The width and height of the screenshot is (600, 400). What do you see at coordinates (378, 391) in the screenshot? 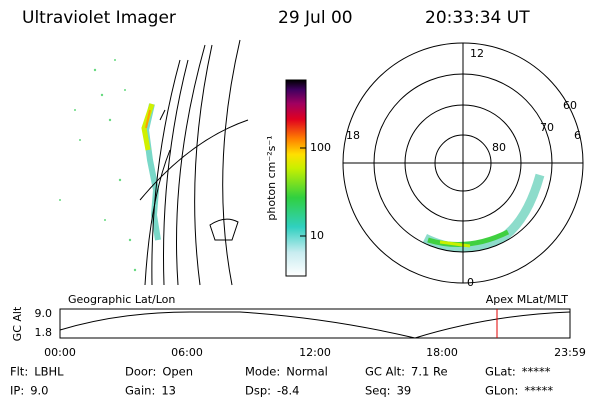
I see `status-label: Seq:` at bounding box center [378, 391].